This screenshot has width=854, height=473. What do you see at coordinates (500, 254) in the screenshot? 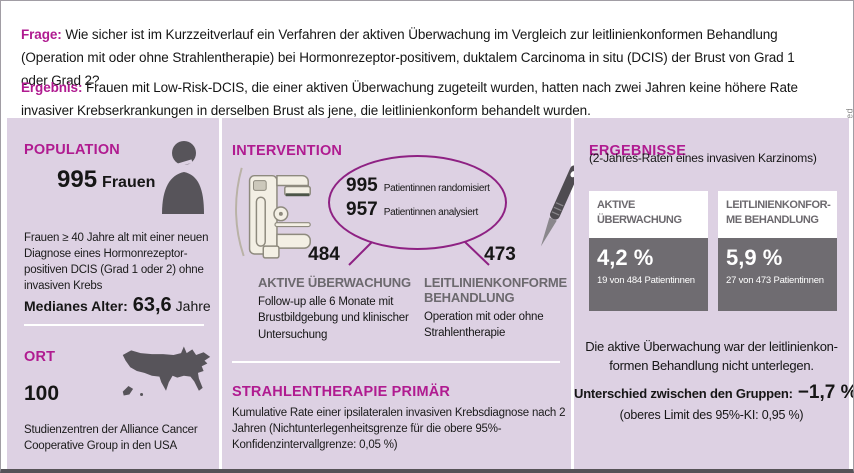
I see `arm2-count: 473` at bounding box center [500, 254].